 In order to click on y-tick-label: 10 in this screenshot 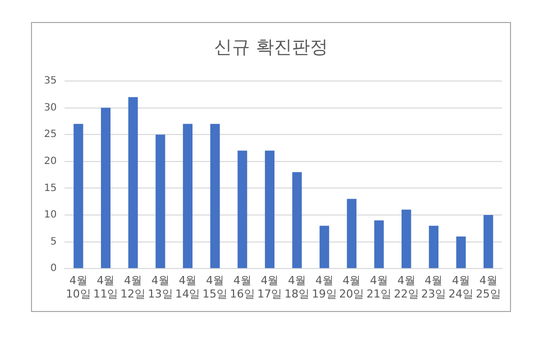, I will do `click(50, 215)`.